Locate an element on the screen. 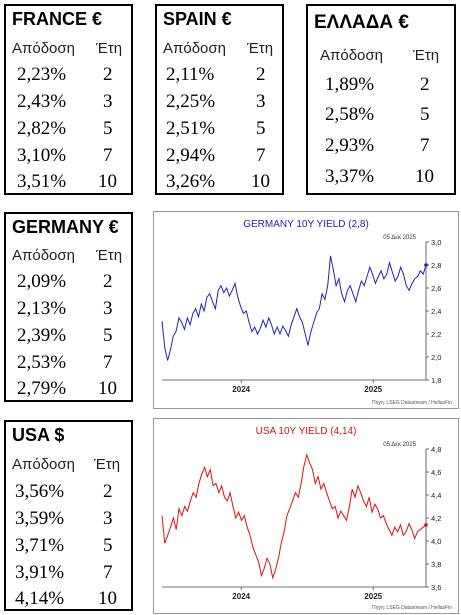 Image resolution: width=461 pixels, height=615 pixels. yield-cell: 3,10% is located at coordinates (42, 155).